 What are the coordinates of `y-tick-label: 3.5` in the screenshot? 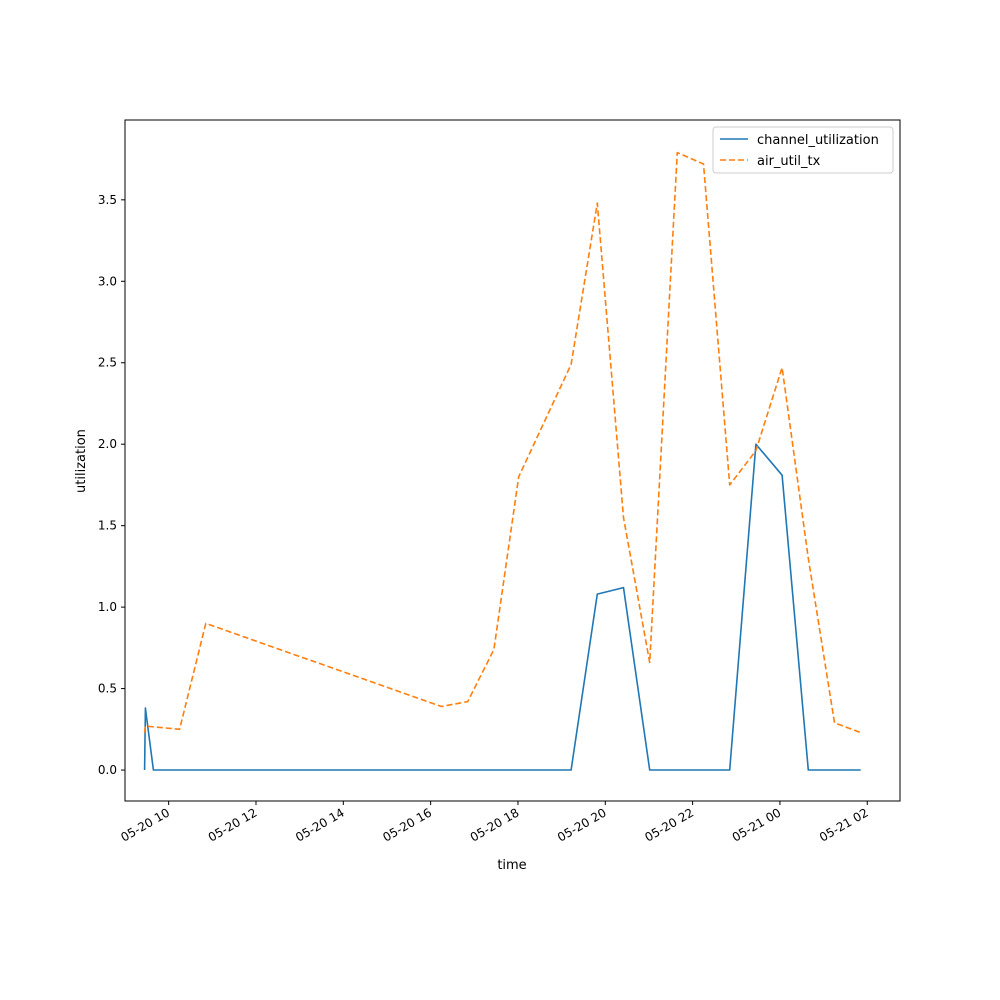 It's located at (107, 200).